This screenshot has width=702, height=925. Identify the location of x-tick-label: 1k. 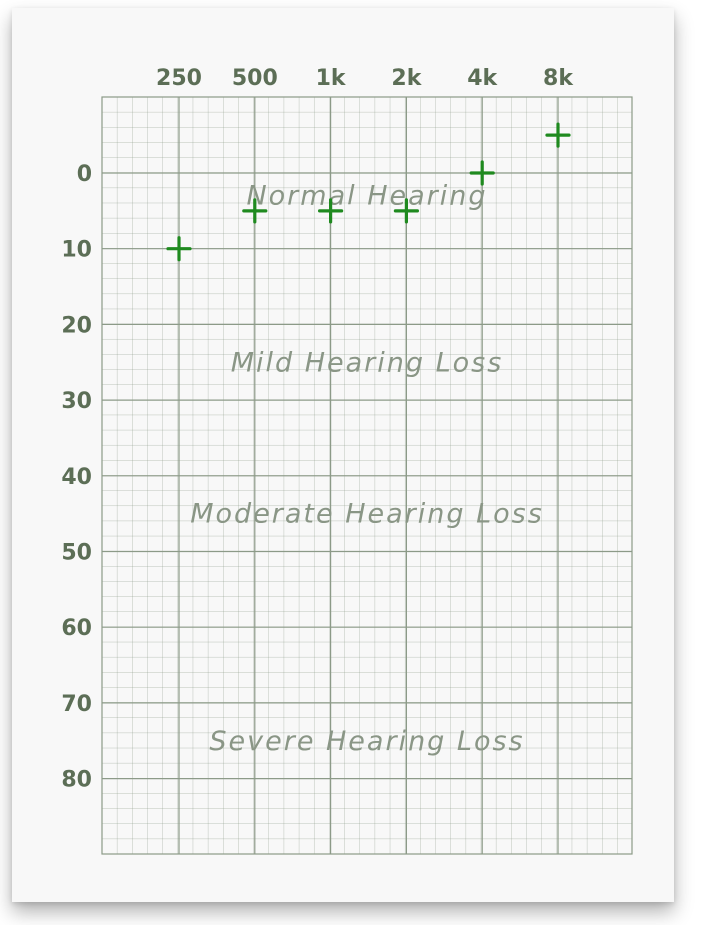
(331, 78).